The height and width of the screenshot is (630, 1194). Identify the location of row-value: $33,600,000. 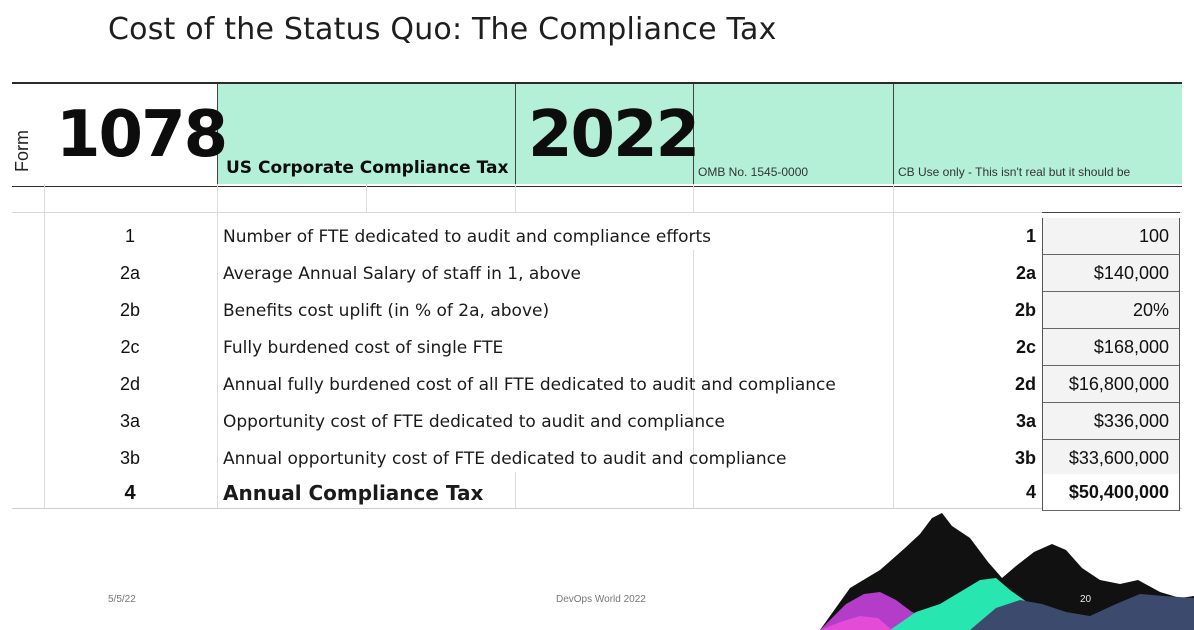
(1111, 458).